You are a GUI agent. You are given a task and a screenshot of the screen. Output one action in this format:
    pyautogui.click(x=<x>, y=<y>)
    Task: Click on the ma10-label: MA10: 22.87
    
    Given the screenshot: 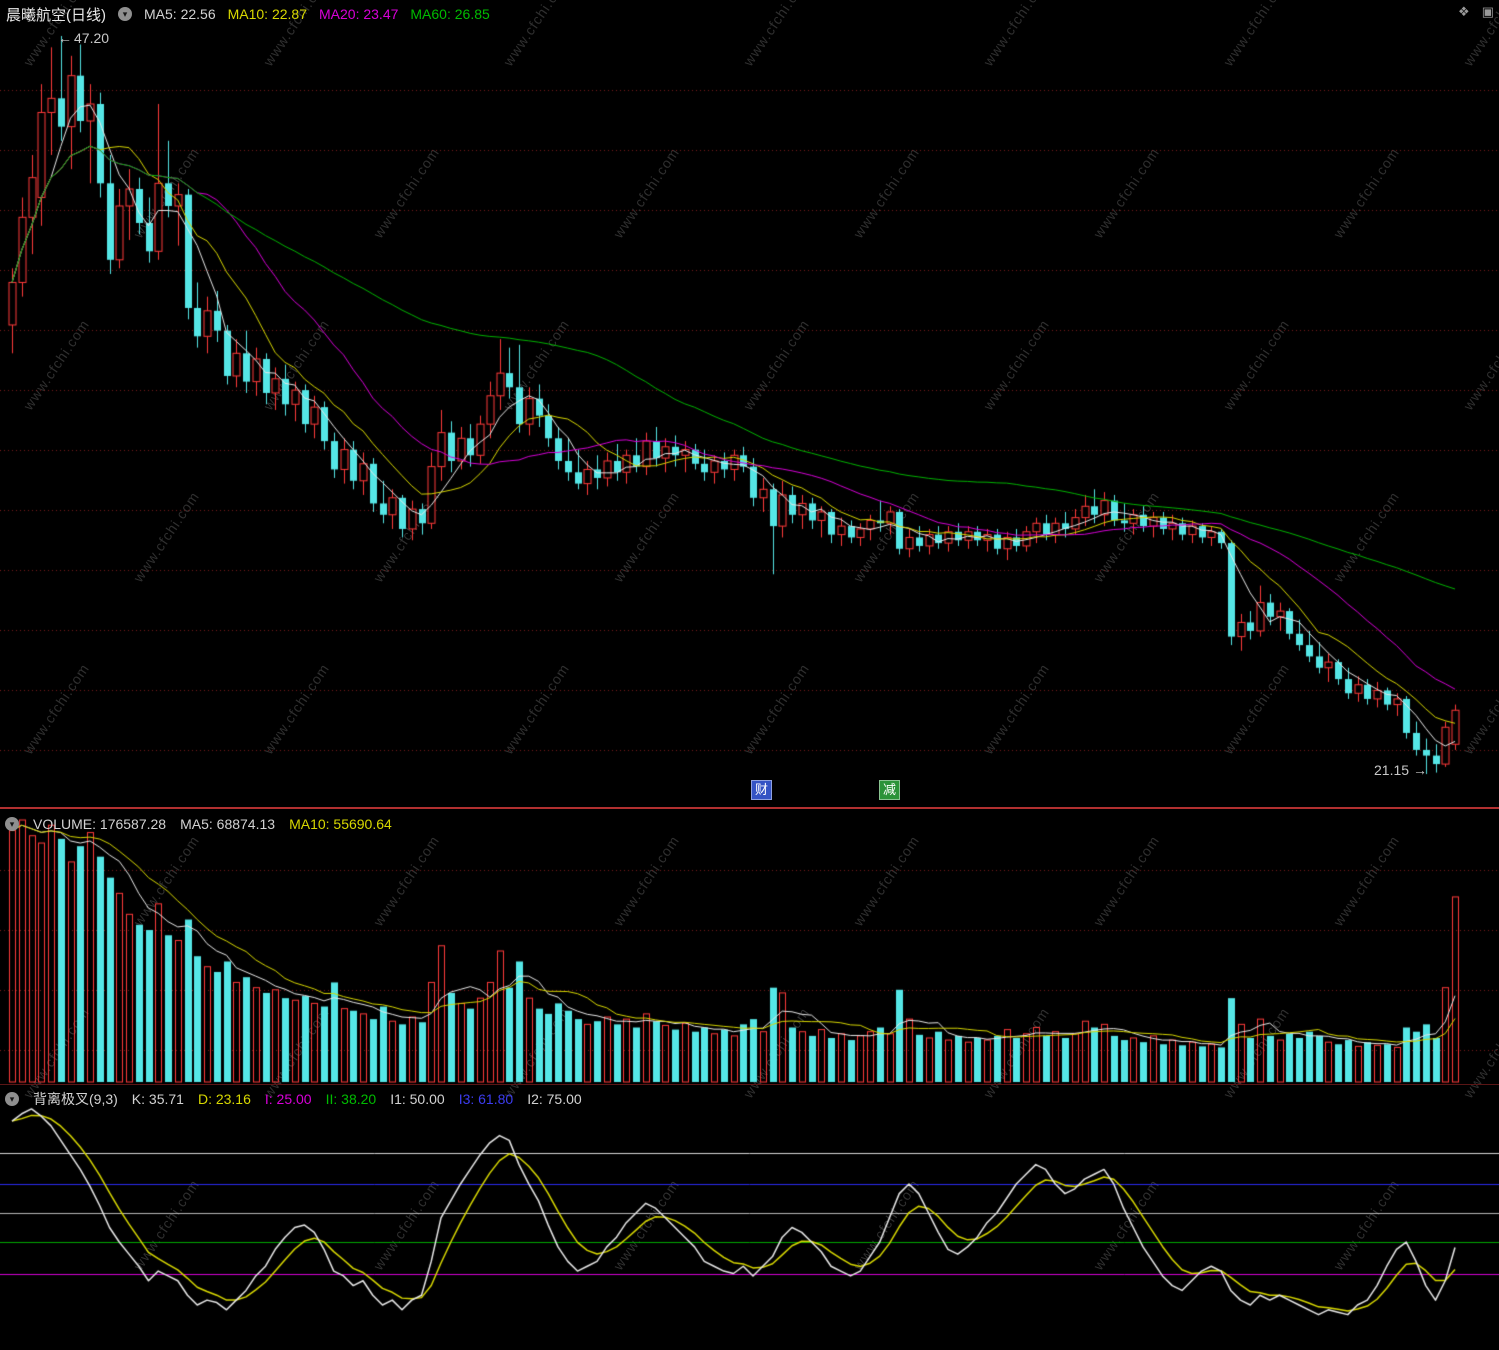 What is the action you would take?
    pyautogui.click(x=267, y=14)
    